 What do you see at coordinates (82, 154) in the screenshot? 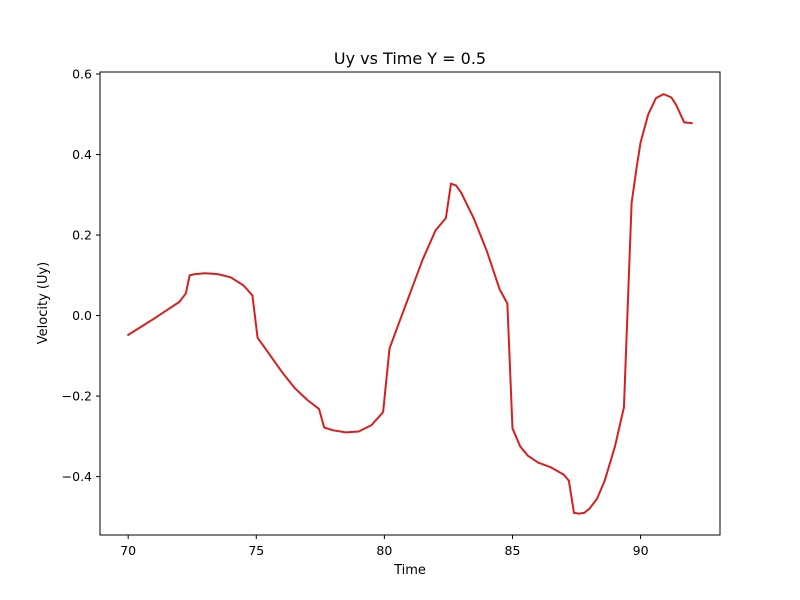
I see `y-tick-label: 0.4` at bounding box center [82, 154].